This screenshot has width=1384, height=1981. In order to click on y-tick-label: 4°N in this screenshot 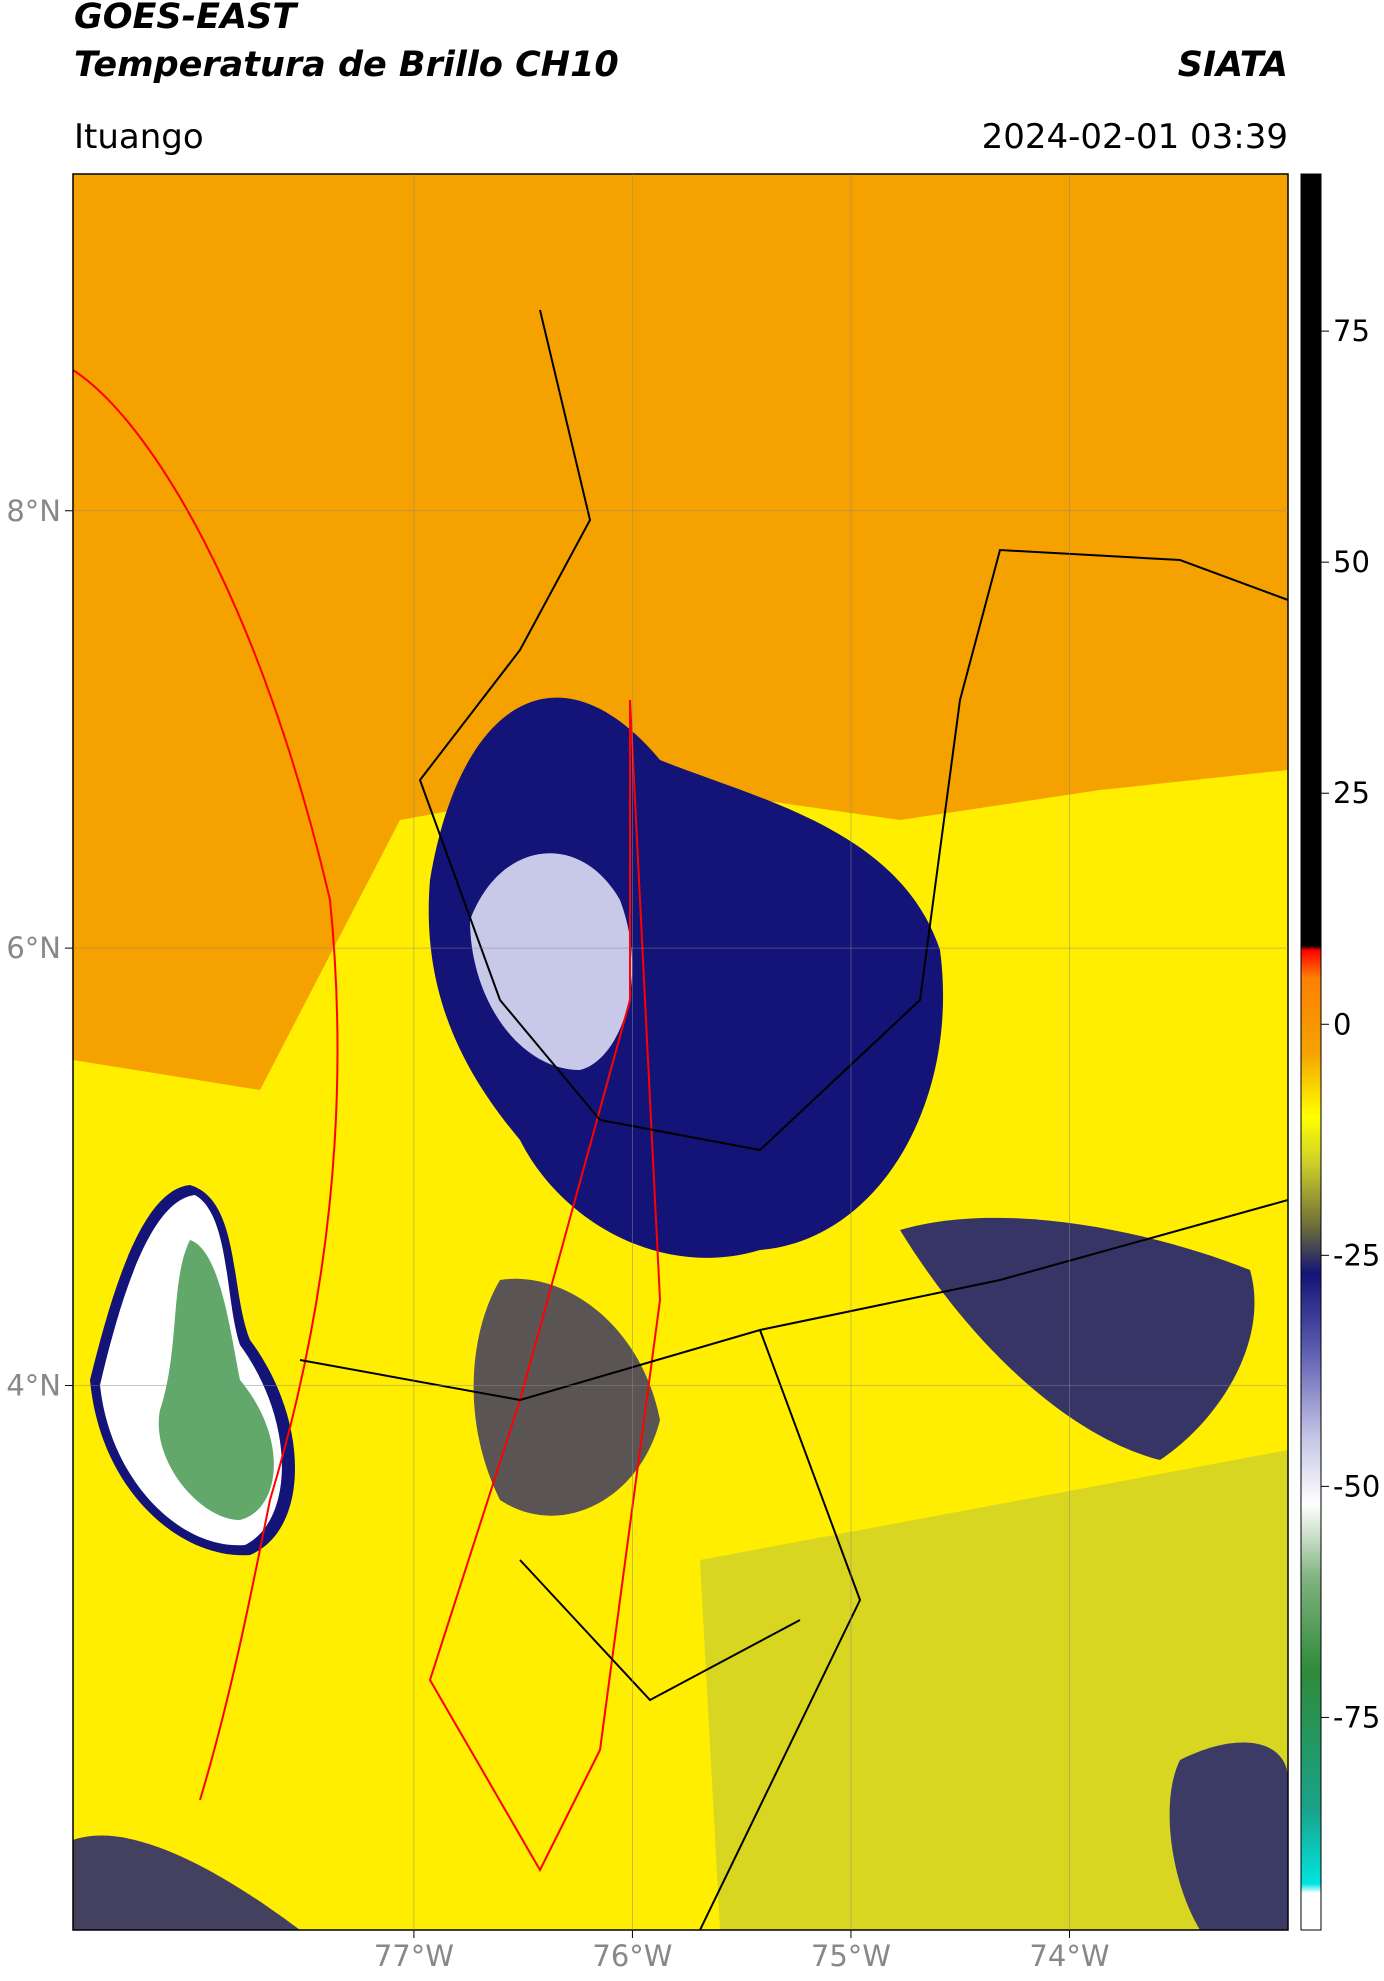, I will do `click(33, 1385)`.